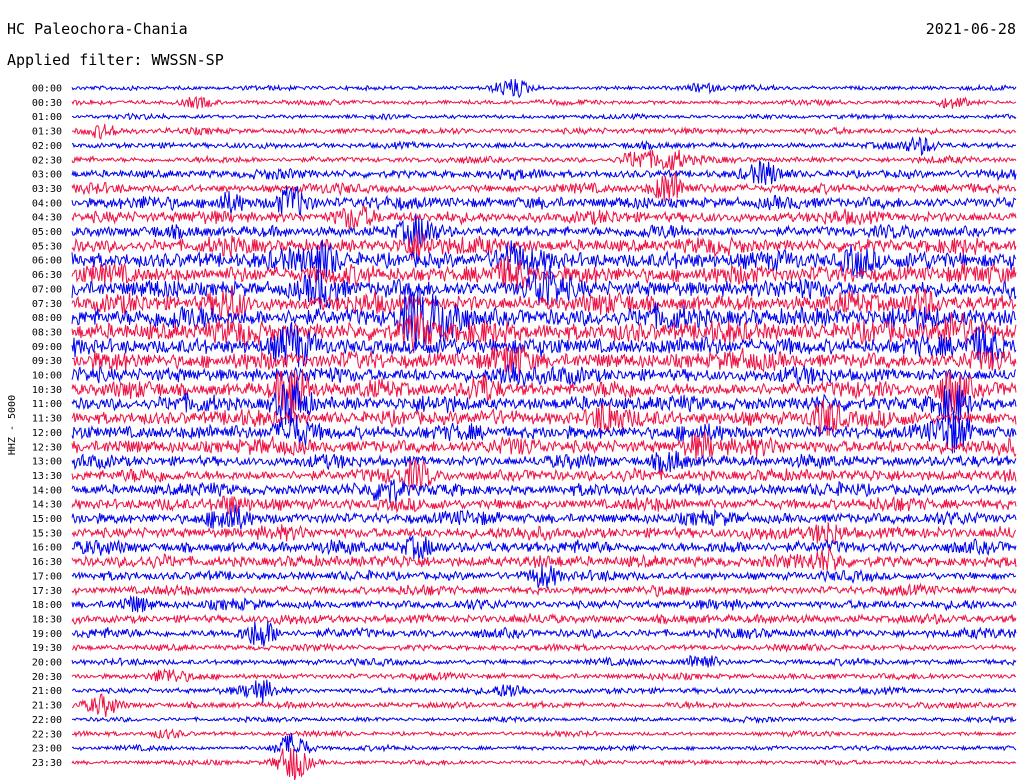  Describe the element at coordinates (47, 677) in the screenshot. I see `time-tick-label: 20:30` at that location.